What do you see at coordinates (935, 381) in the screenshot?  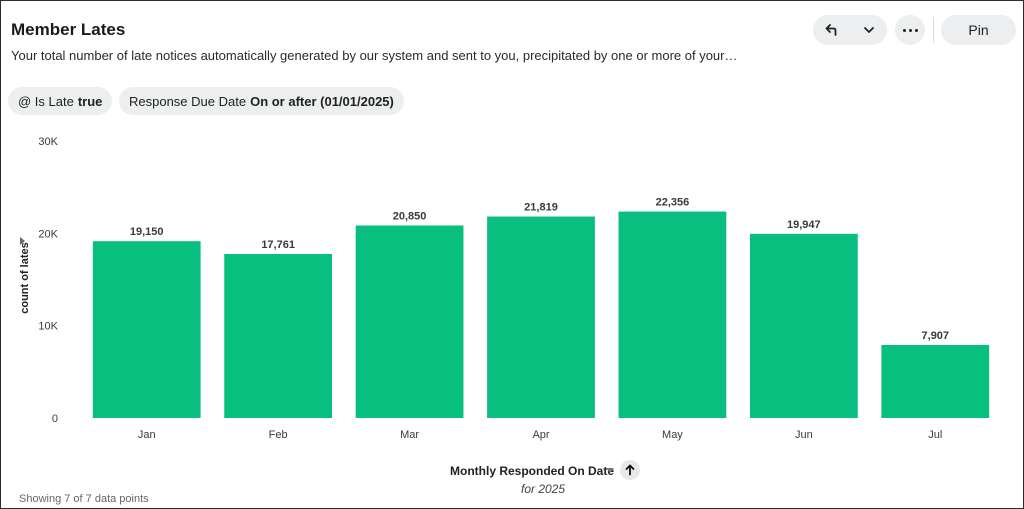 I see `bar-jul` at bounding box center [935, 381].